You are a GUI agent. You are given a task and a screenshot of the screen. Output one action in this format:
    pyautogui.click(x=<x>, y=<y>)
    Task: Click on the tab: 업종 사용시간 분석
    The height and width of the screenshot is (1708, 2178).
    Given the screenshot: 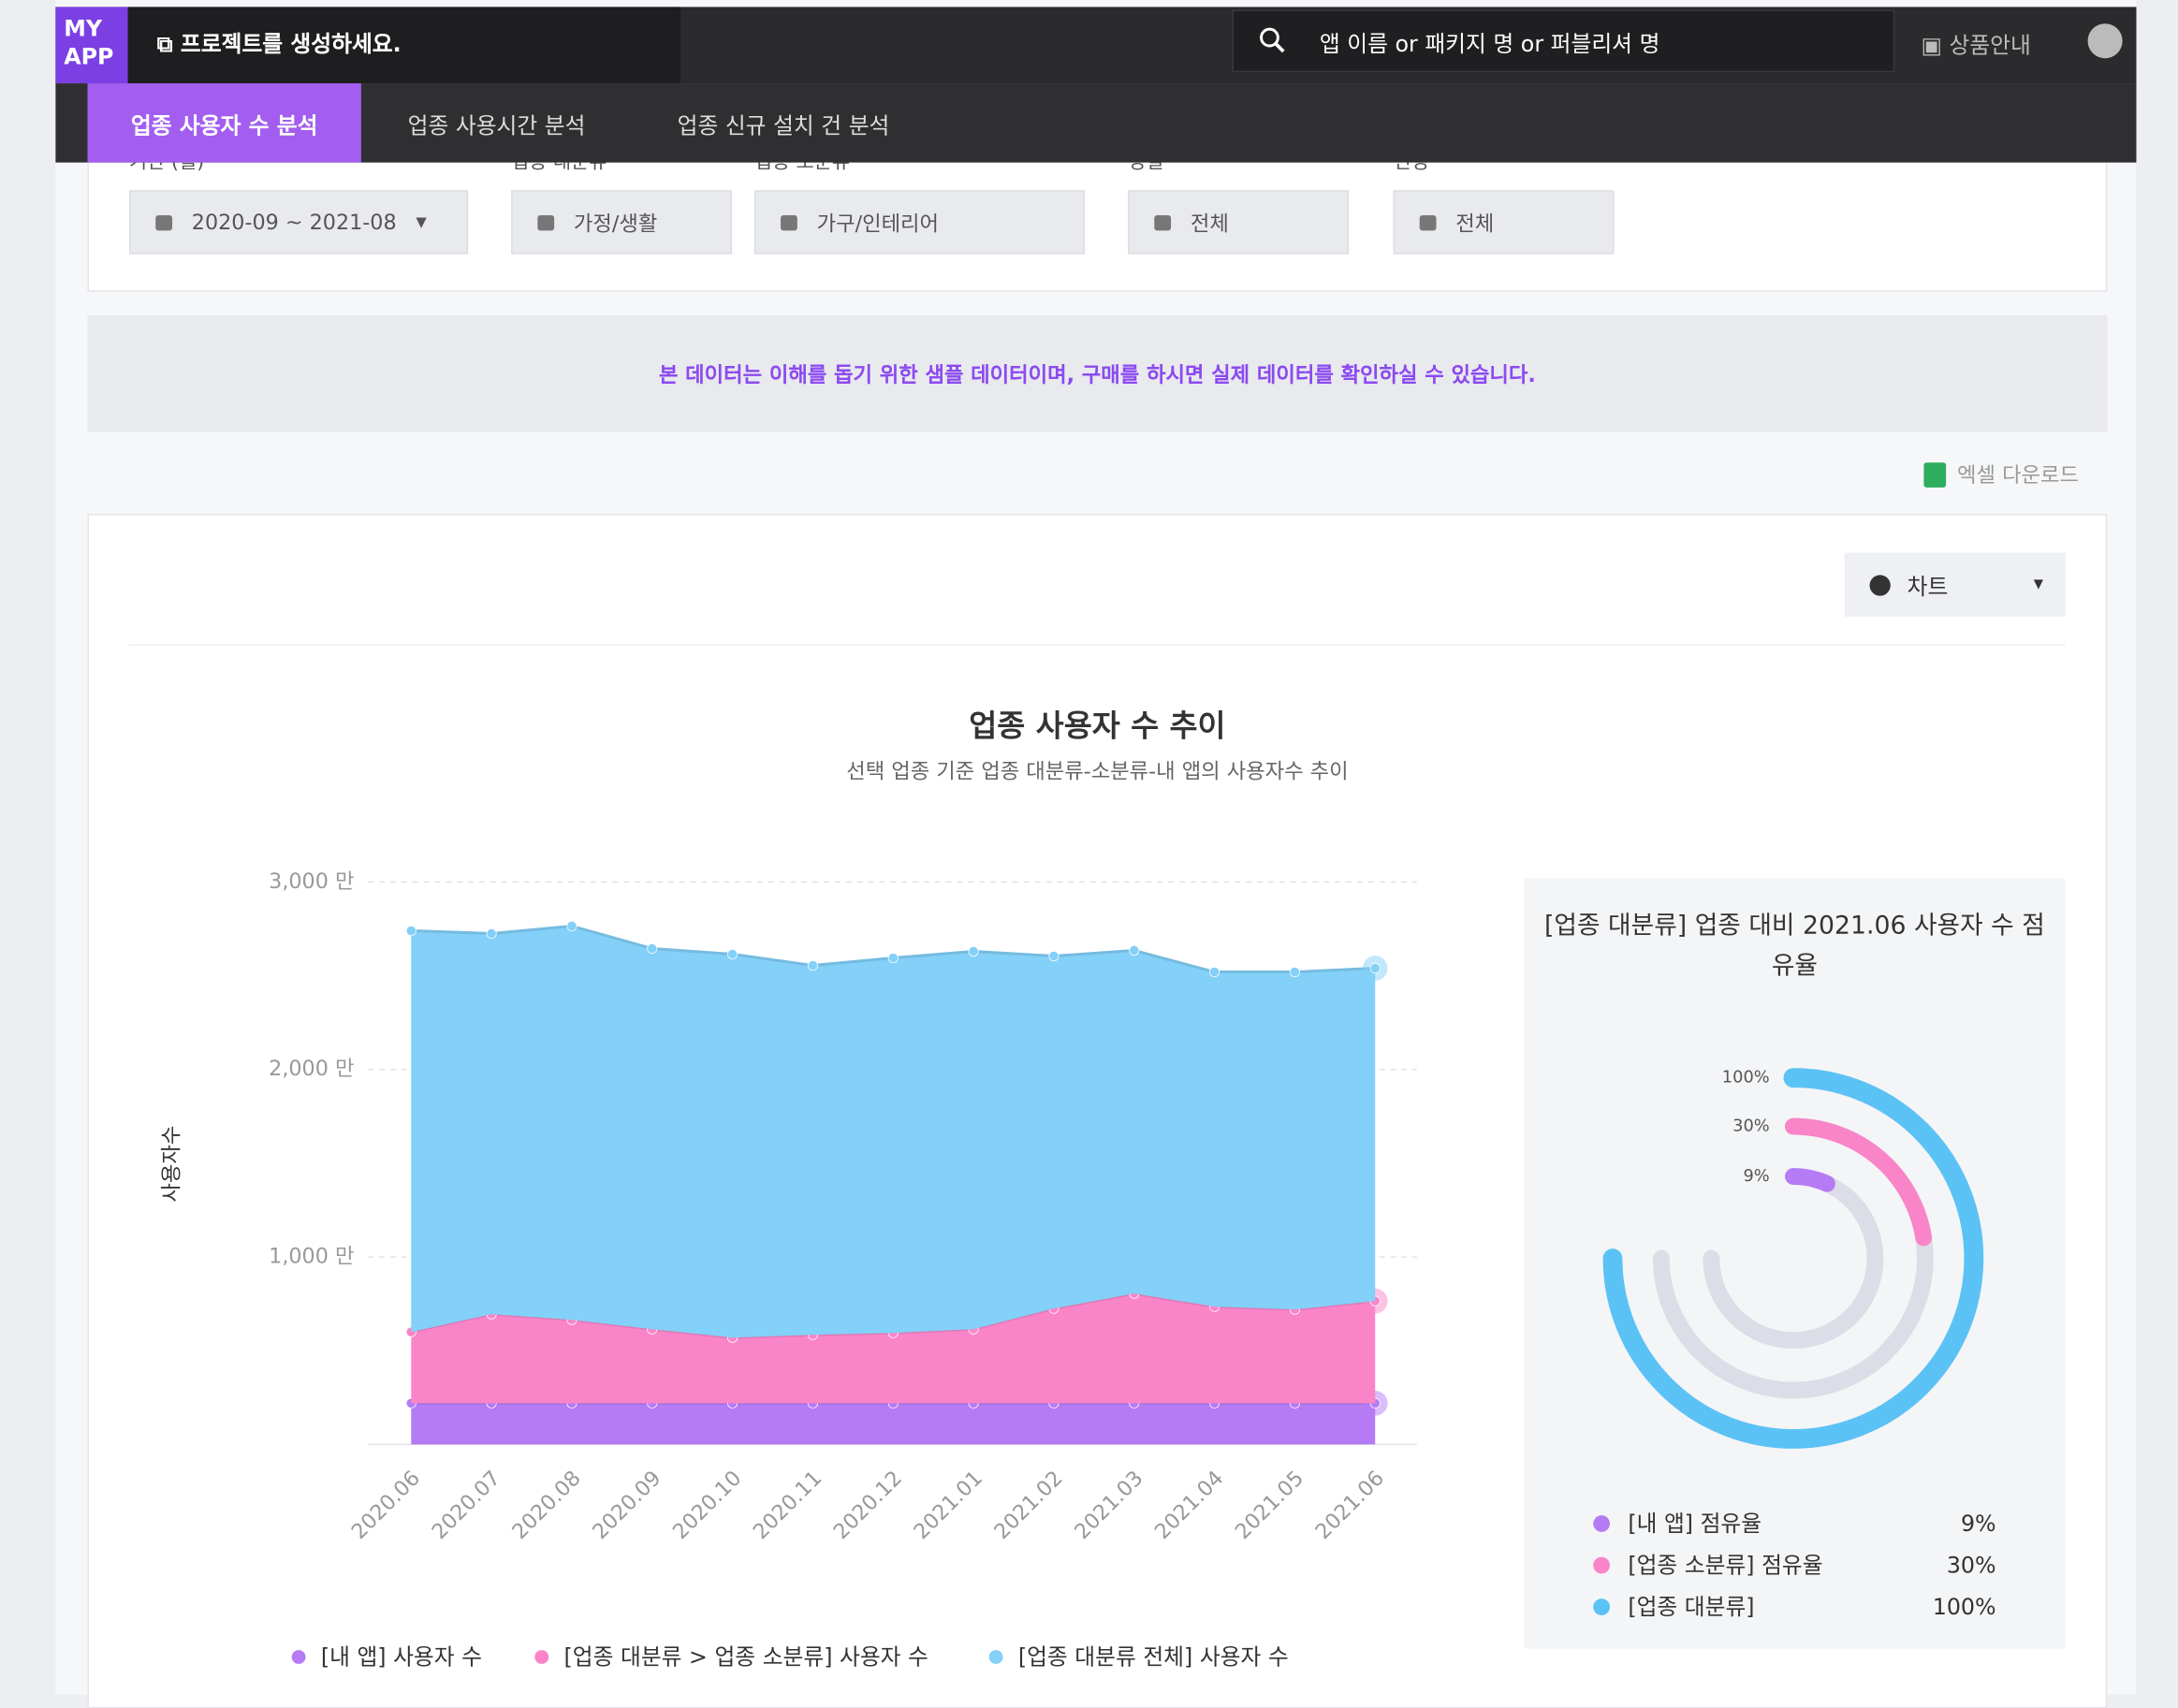 What is the action you would take?
    pyautogui.click(x=496, y=125)
    